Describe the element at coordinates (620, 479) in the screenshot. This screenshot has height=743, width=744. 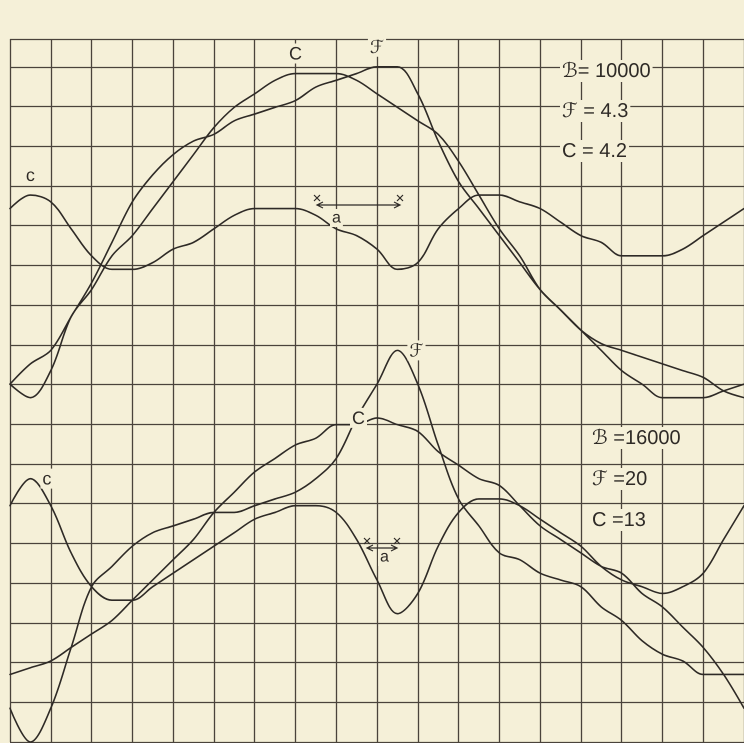
I see `annotation: ℱ =20` at that location.